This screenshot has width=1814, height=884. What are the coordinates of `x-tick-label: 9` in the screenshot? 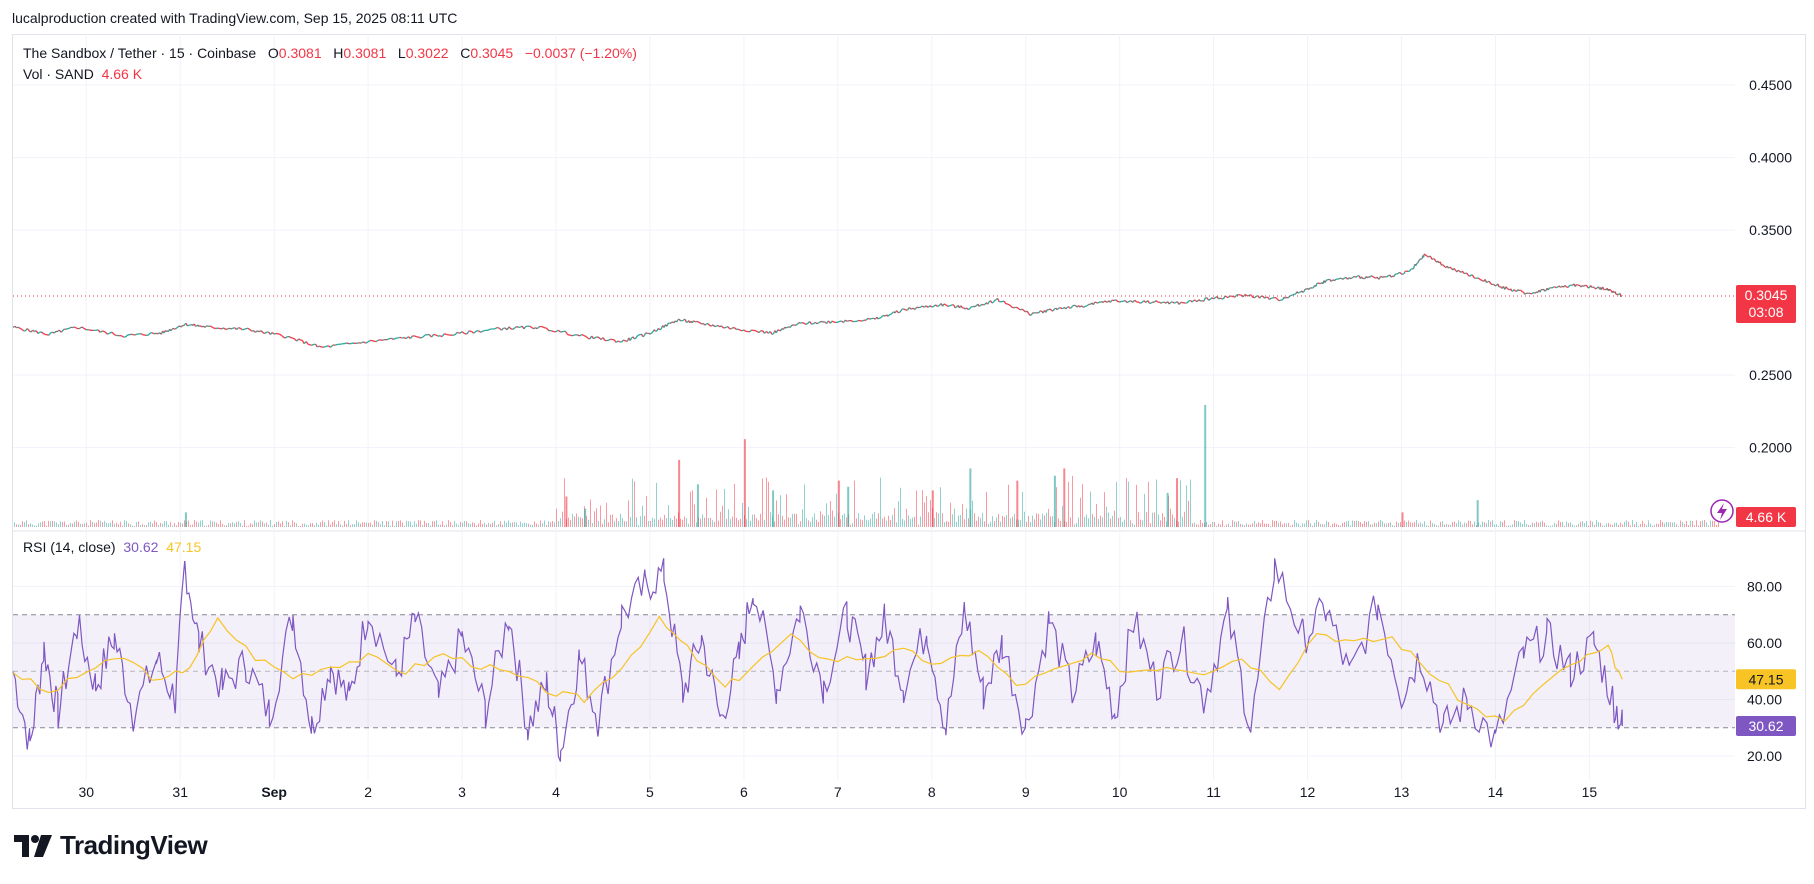 It's located at (1026, 792).